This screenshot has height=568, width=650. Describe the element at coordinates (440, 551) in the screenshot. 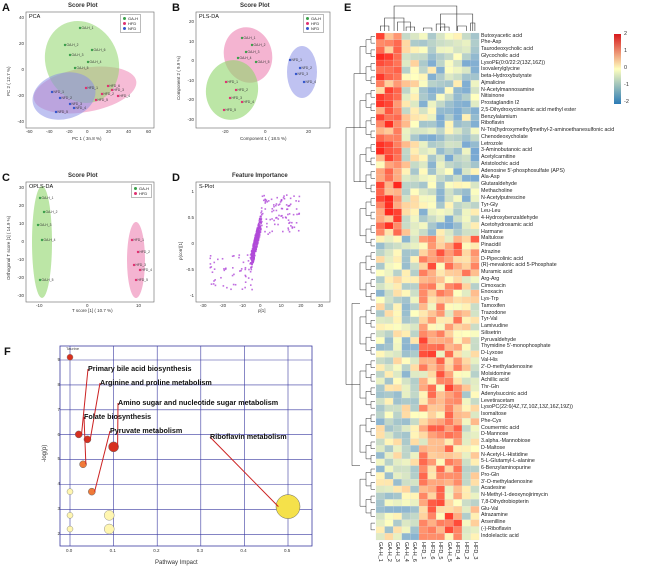

I see `heatmap-col-label: HFD_5` at that location.